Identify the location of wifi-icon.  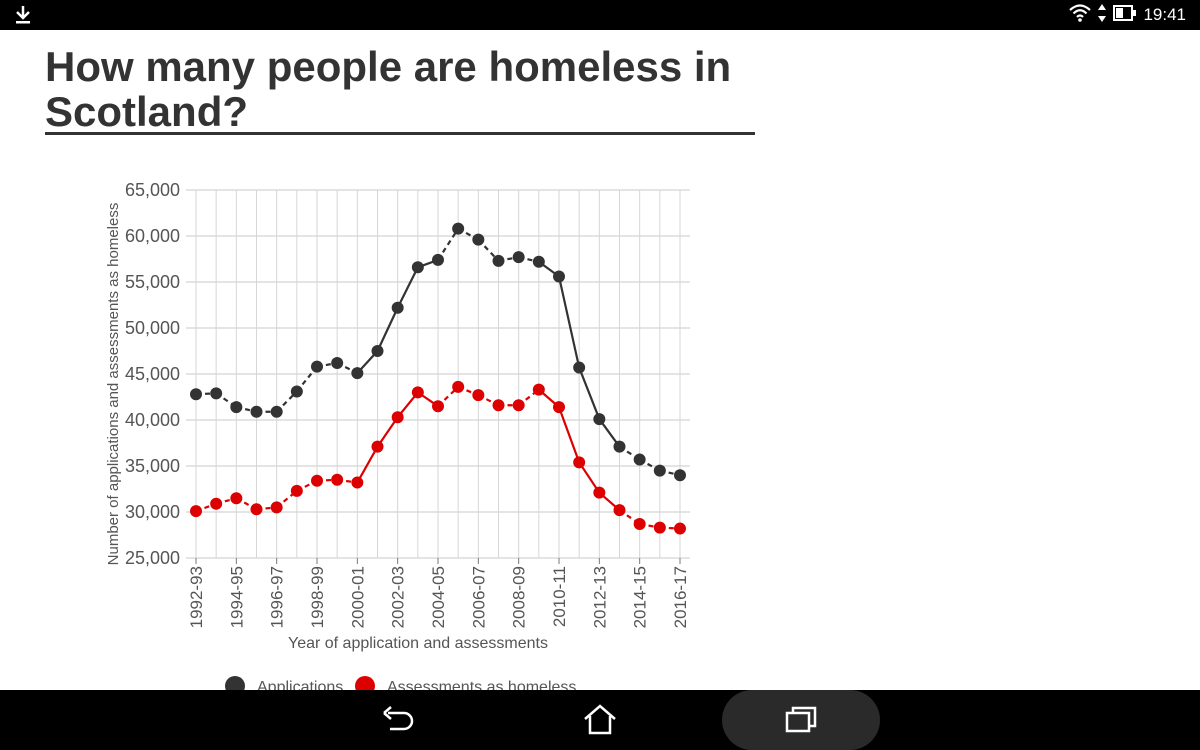
(1080, 15).